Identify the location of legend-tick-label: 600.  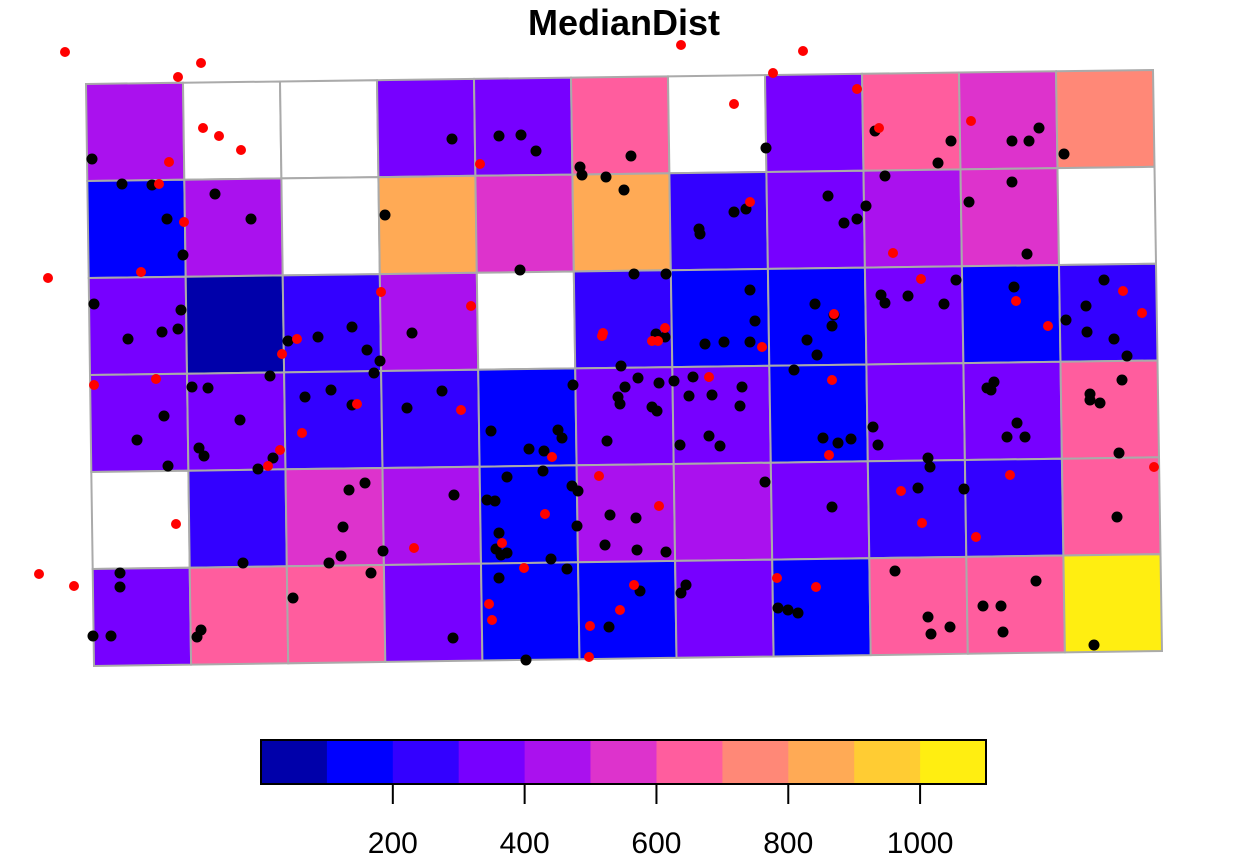
(656, 843).